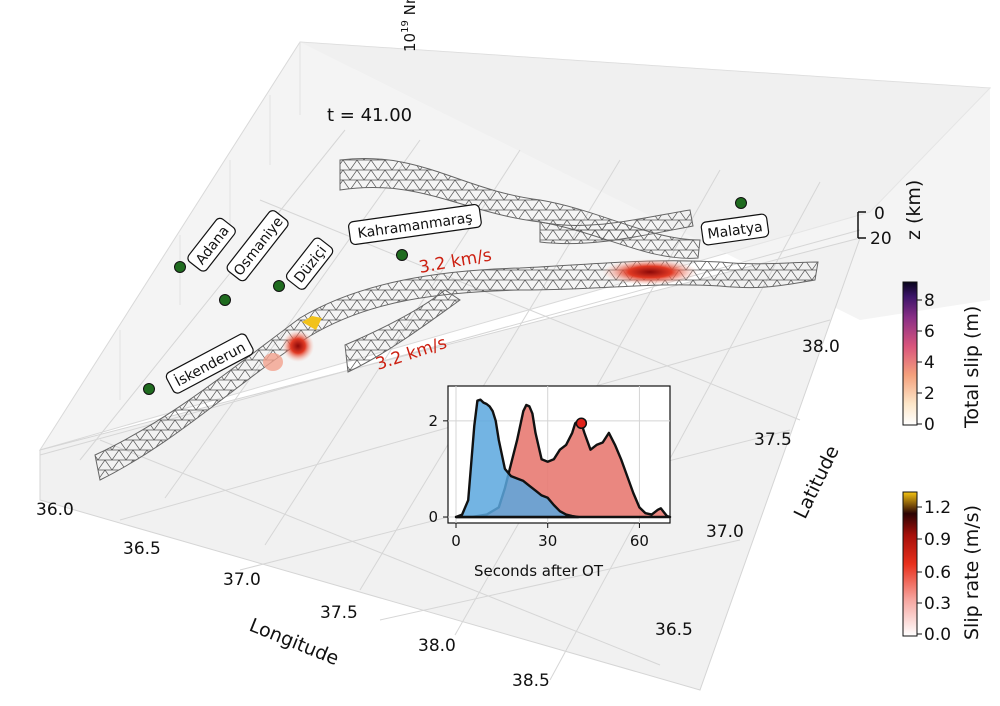 This screenshot has width=1000, height=706. I want to click on city-marker-malatya, so click(741, 203).